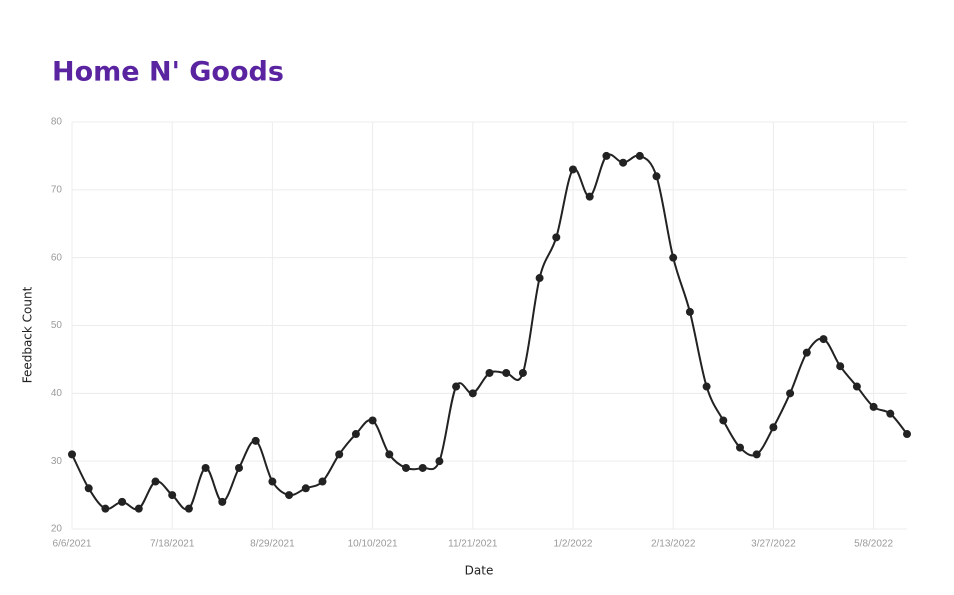 The image size is (954, 595). Describe the element at coordinates (57, 189) in the screenshot. I see `y-tick-label: 70` at that location.